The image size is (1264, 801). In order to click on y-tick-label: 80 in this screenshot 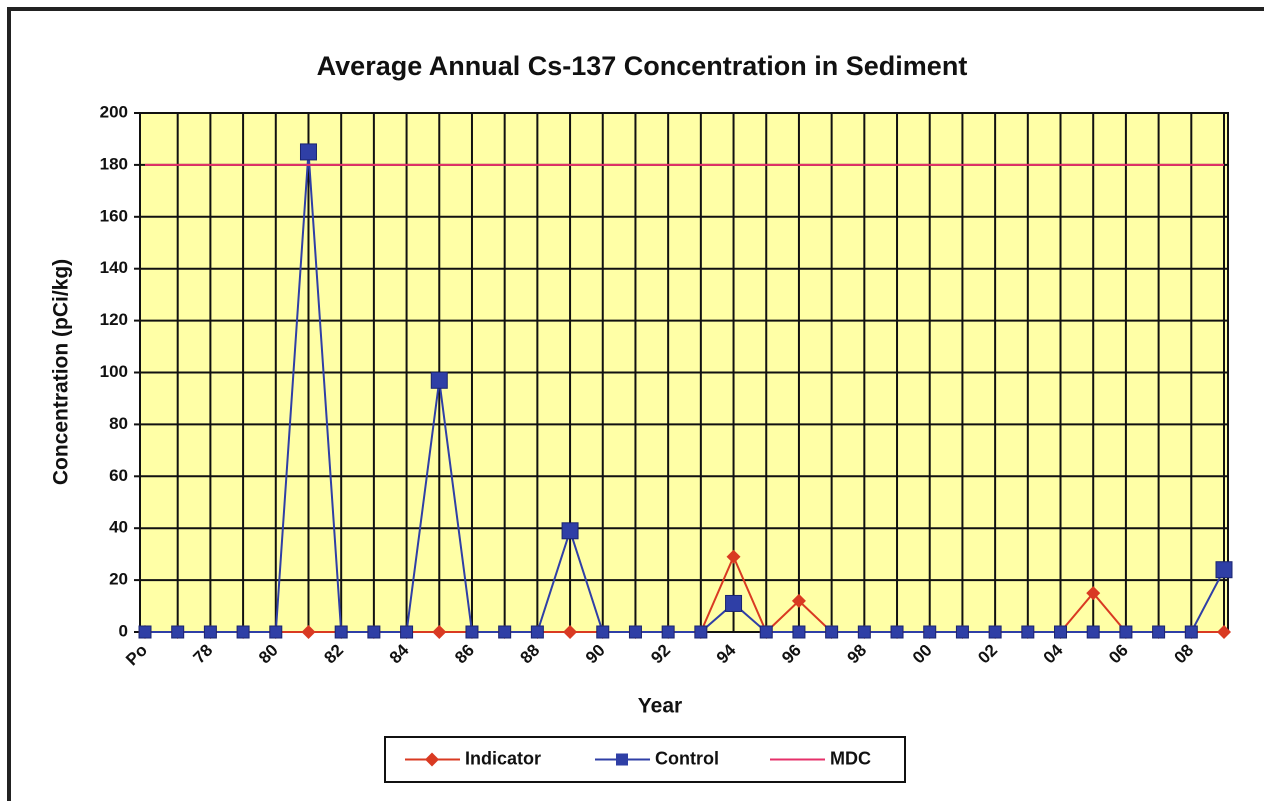, I will do `click(118, 423)`.